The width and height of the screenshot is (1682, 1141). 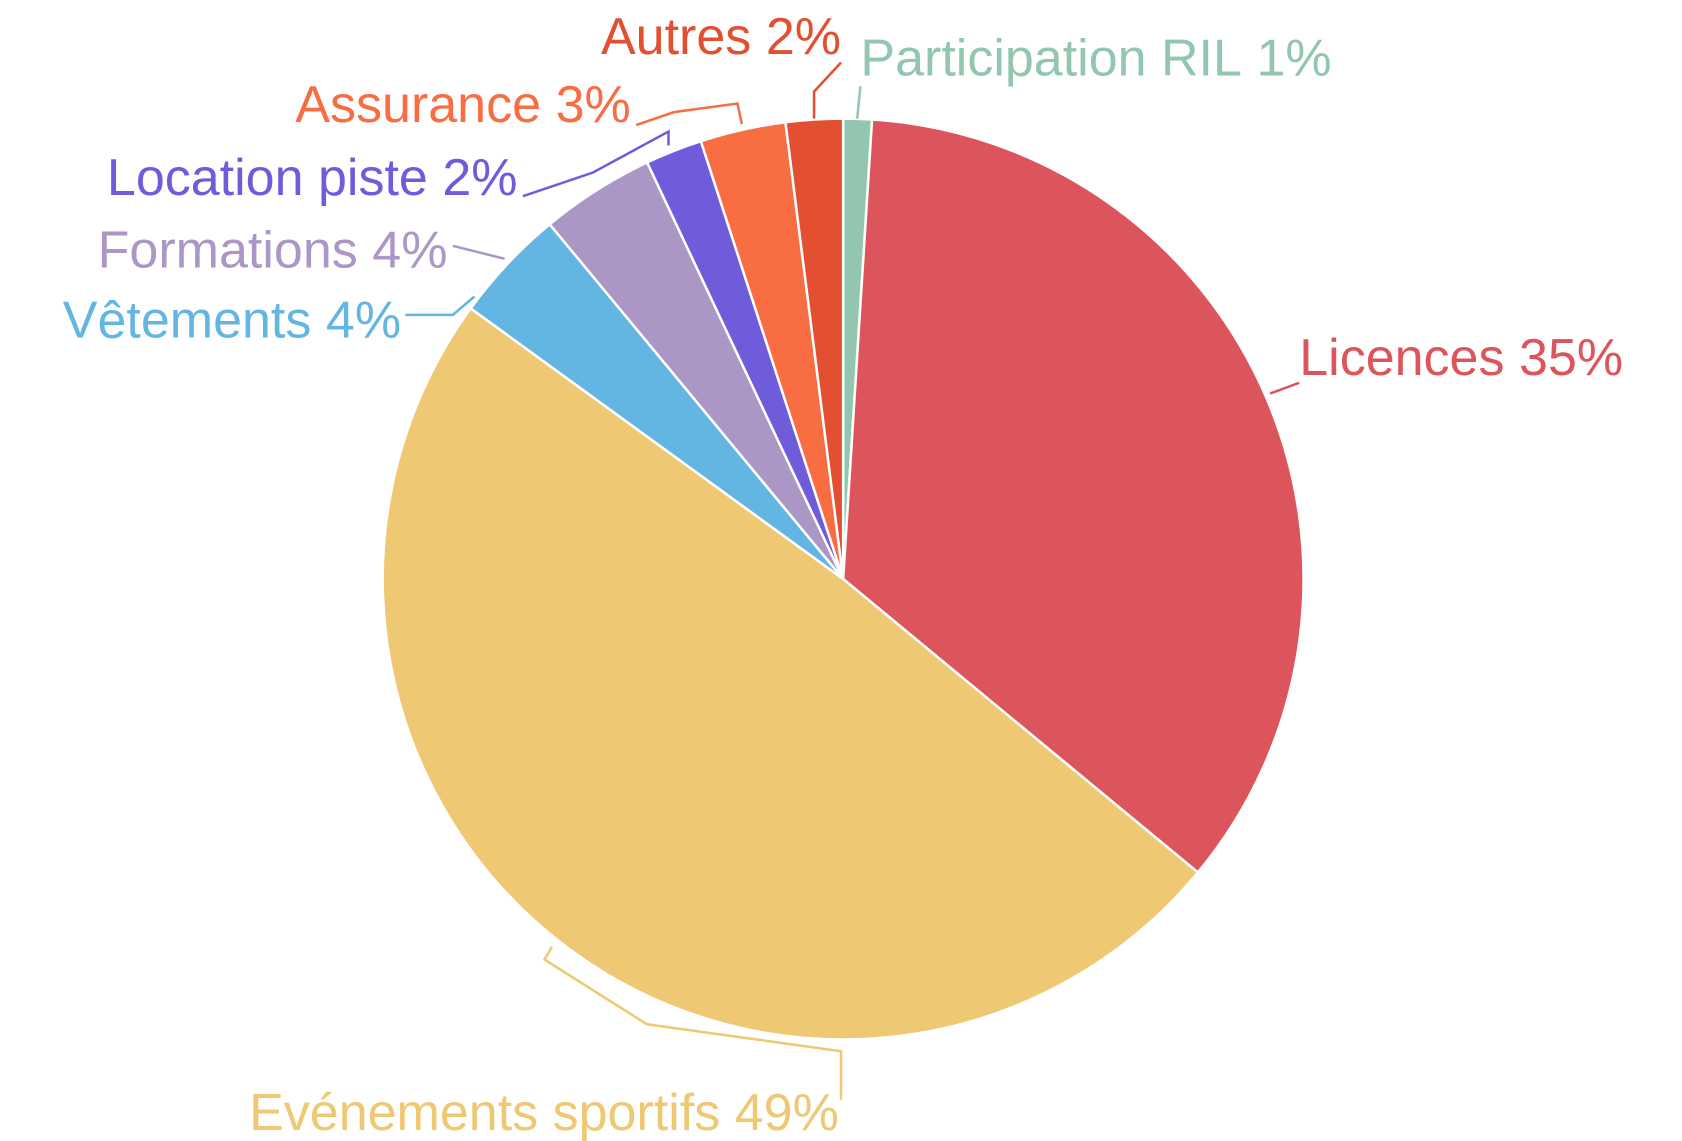 What do you see at coordinates (1571, 358) in the screenshot?
I see `slice-value: 35%` at bounding box center [1571, 358].